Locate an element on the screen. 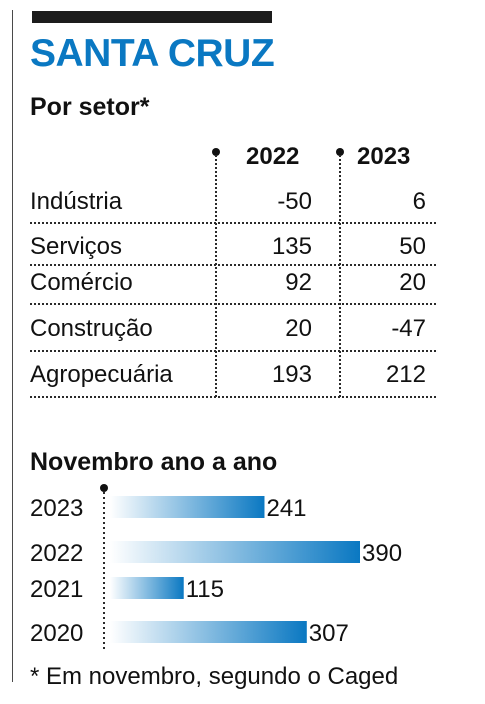 The height and width of the screenshot is (704, 485). left-border-rule is located at coordinates (12, 346).